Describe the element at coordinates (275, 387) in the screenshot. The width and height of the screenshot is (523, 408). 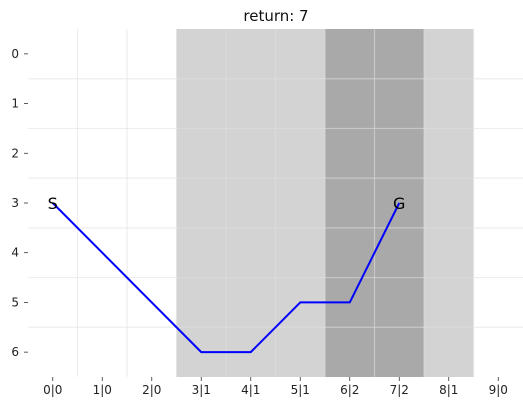
I see `x-axis-ticks: 0|0 1|0 2|0 3|1 4|1 5|1 6|2 7|2 8|1 9|0` at that location.